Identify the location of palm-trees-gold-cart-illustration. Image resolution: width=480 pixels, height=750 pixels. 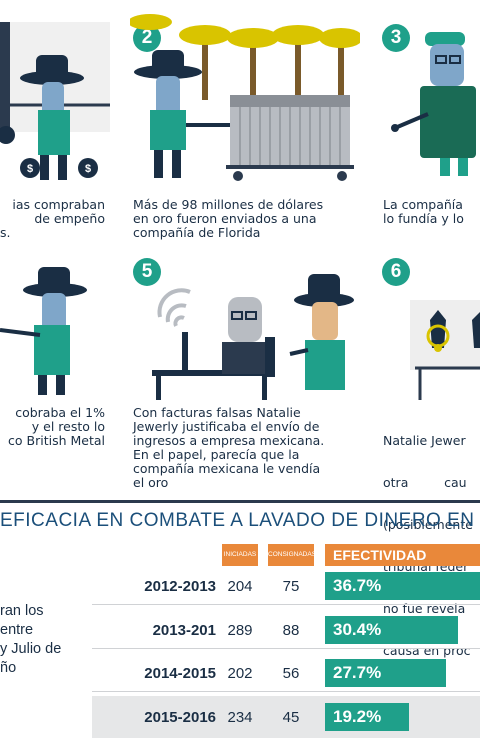
(245, 97).